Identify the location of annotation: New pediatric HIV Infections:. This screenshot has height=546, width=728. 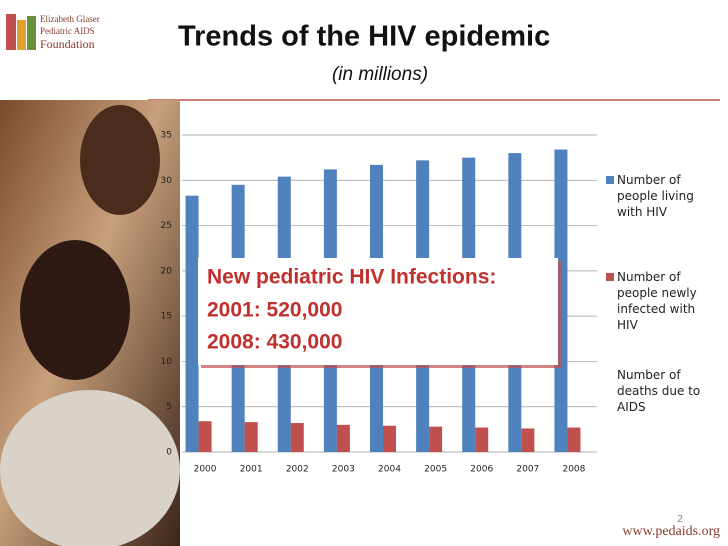
(351, 277).